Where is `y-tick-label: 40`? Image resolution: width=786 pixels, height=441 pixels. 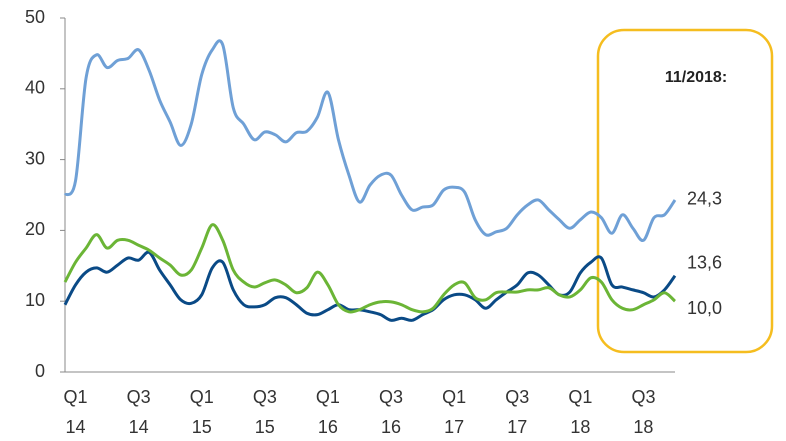 y-tick-label: 40 is located at coordinates (35, 88).